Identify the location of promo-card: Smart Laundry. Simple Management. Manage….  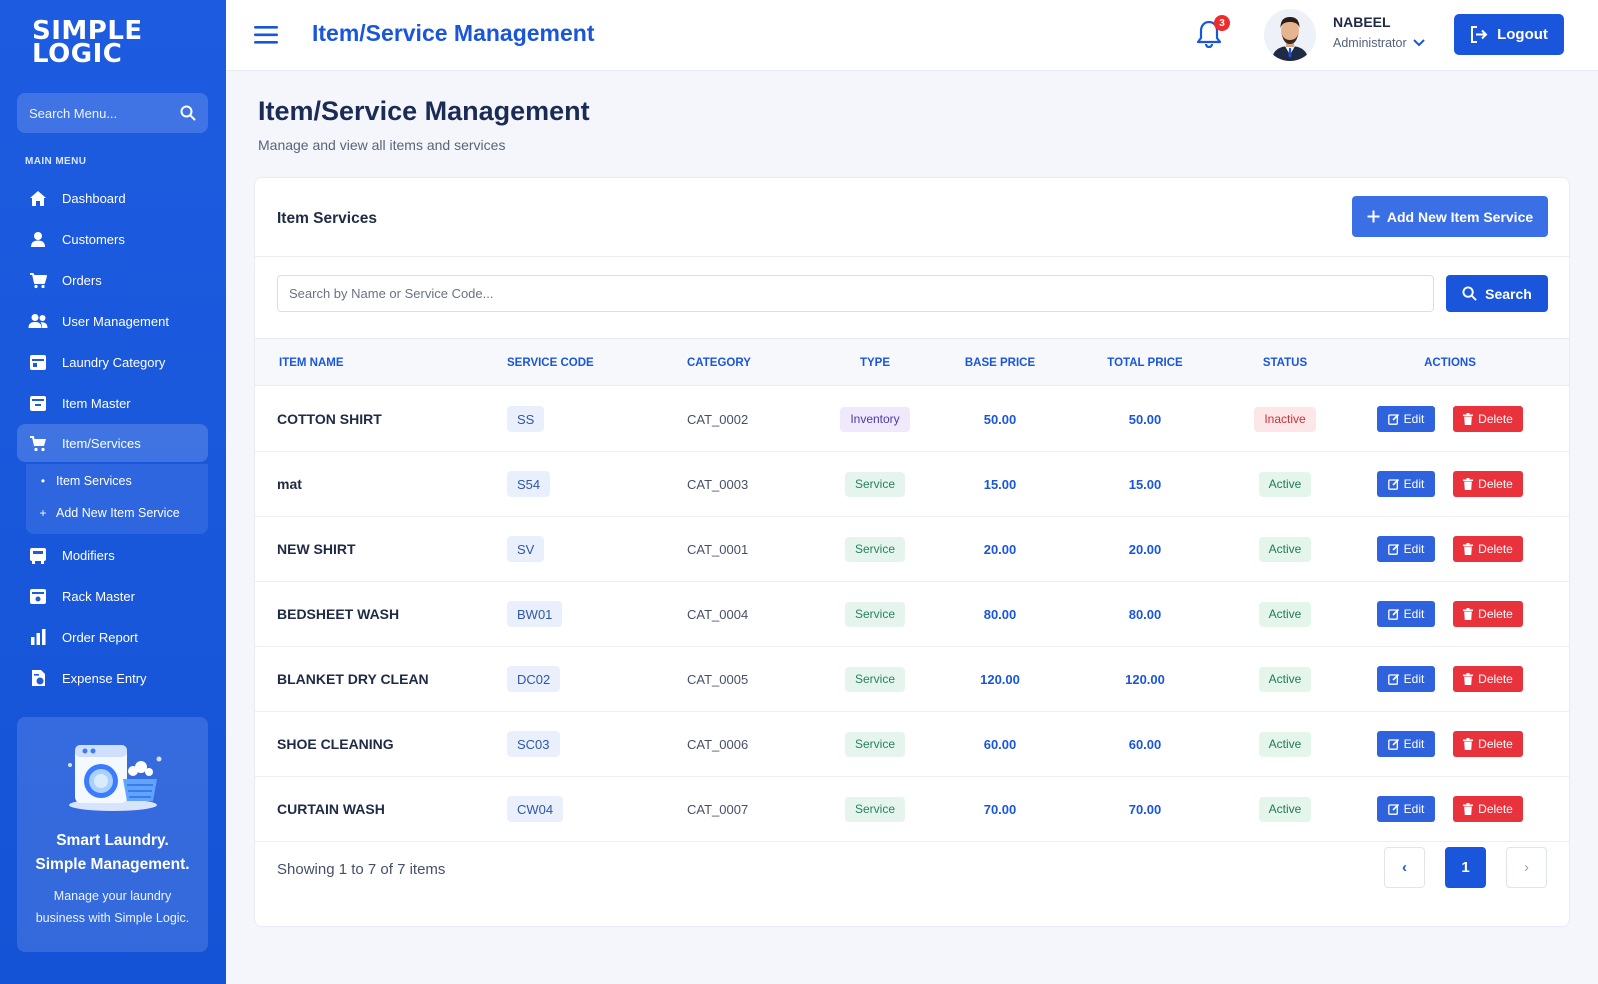
(112, 834).